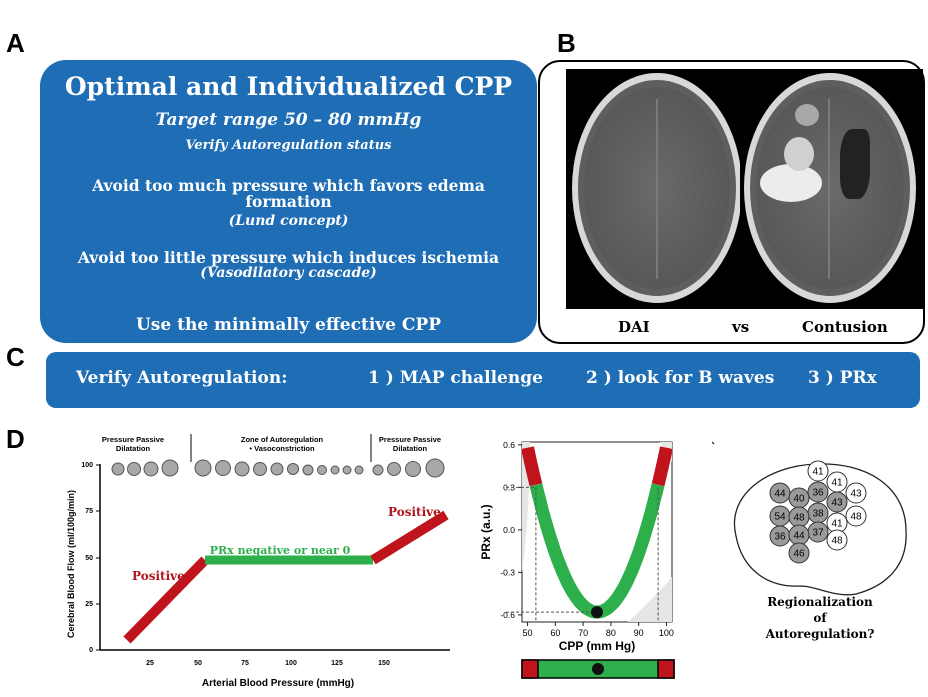 The height and width of the screenshot is (697, 928). Describe the element at coordinates (662, 466) in the screenshot. I see `prx-curve-red-high` at that location.